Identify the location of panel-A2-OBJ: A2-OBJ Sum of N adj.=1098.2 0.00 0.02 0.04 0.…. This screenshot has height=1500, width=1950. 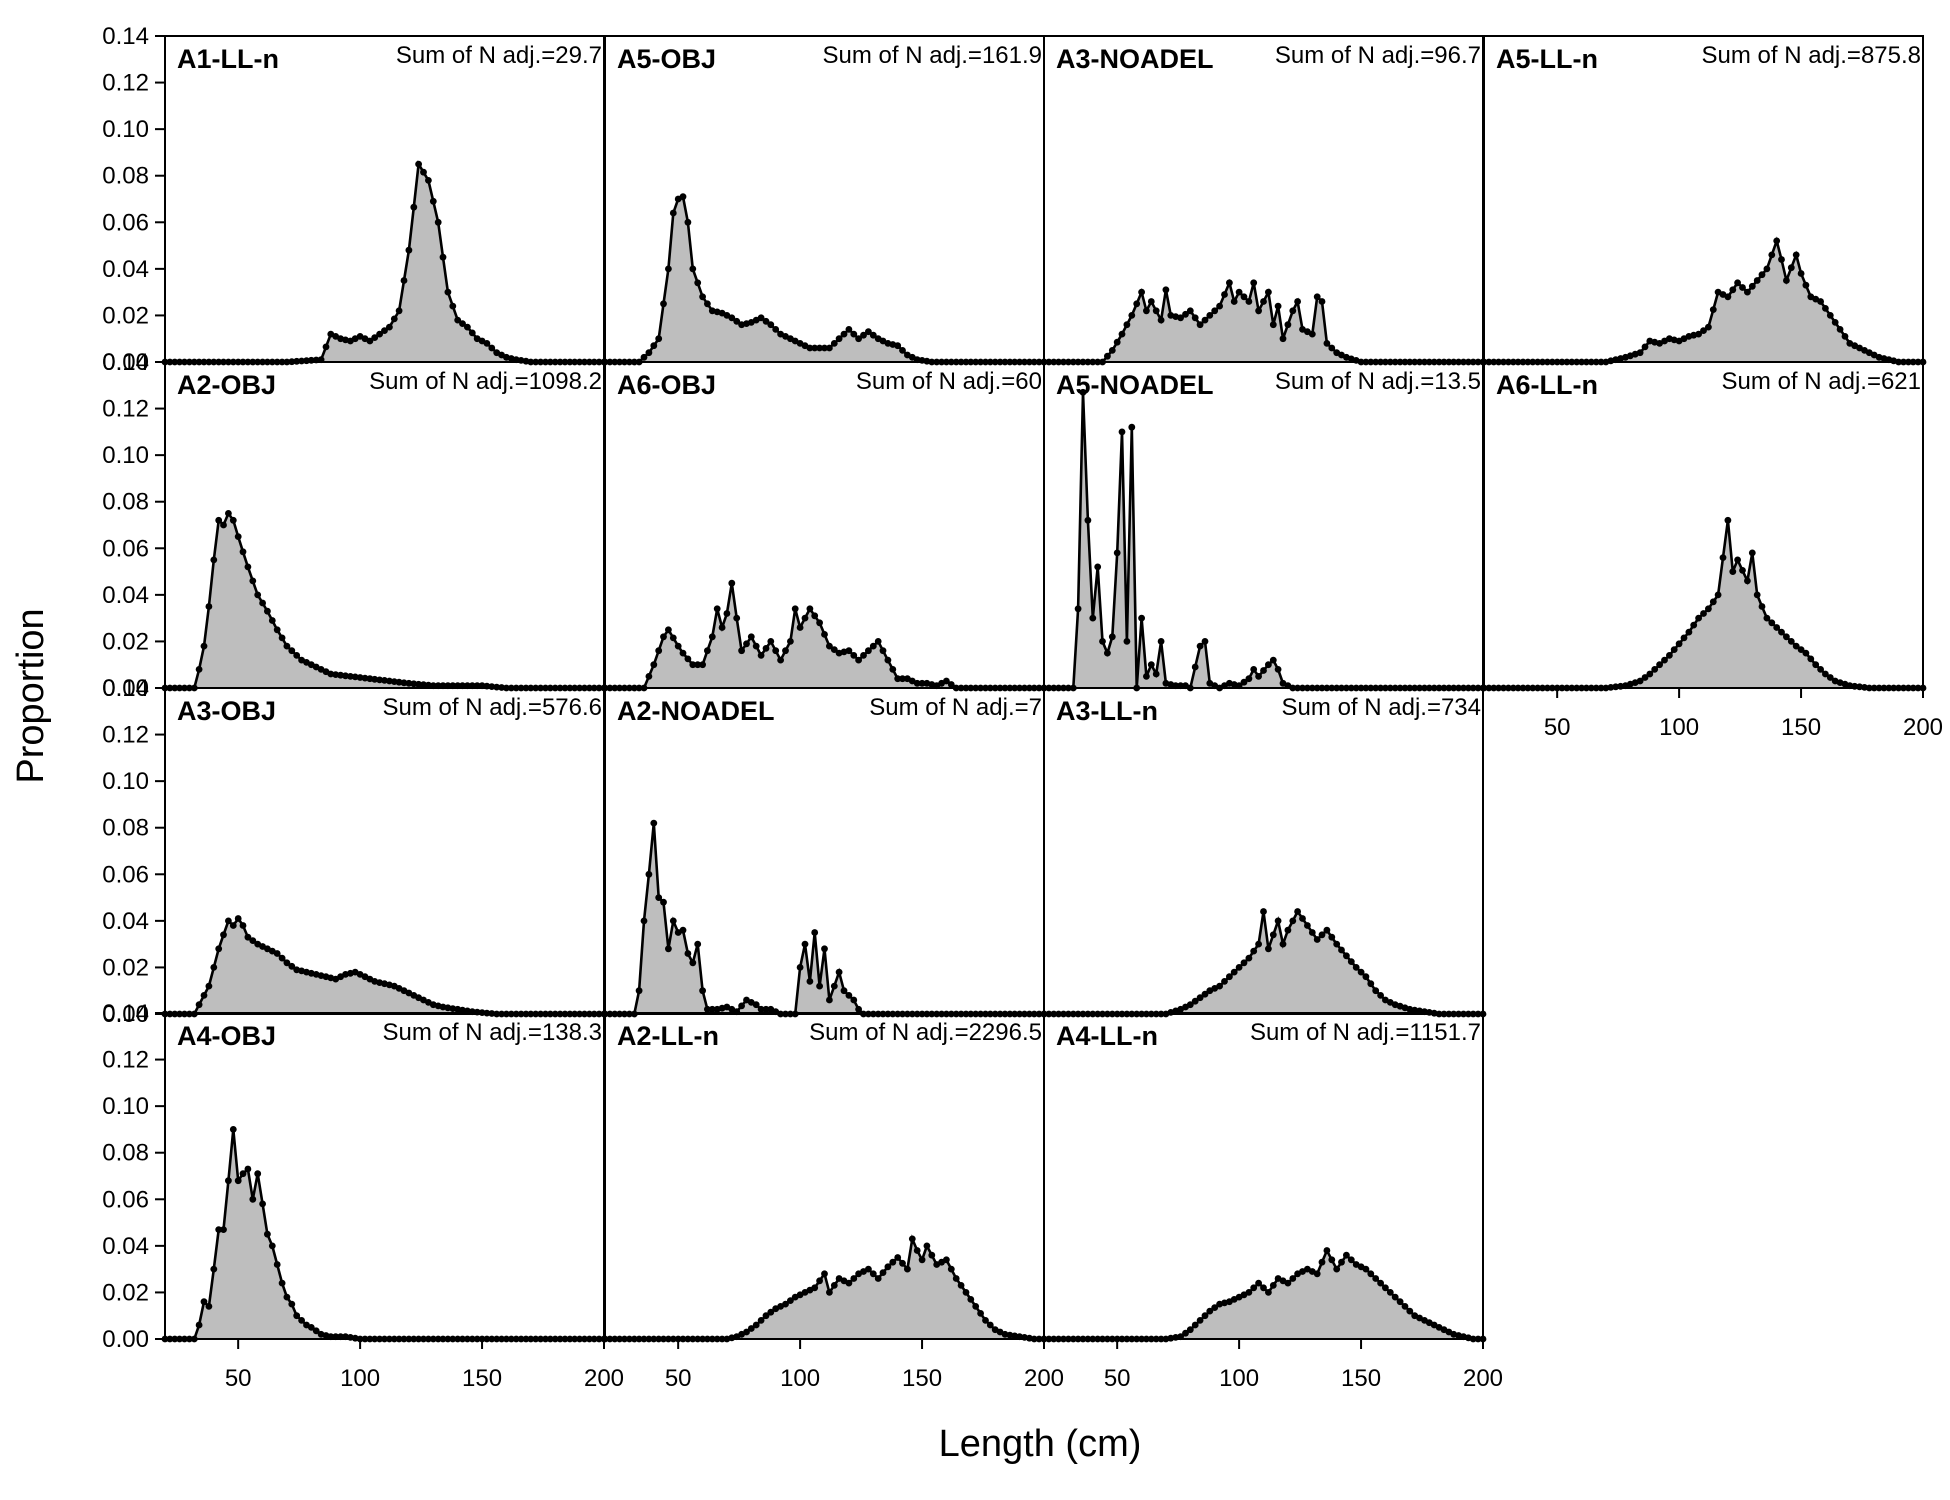
(355, 525).